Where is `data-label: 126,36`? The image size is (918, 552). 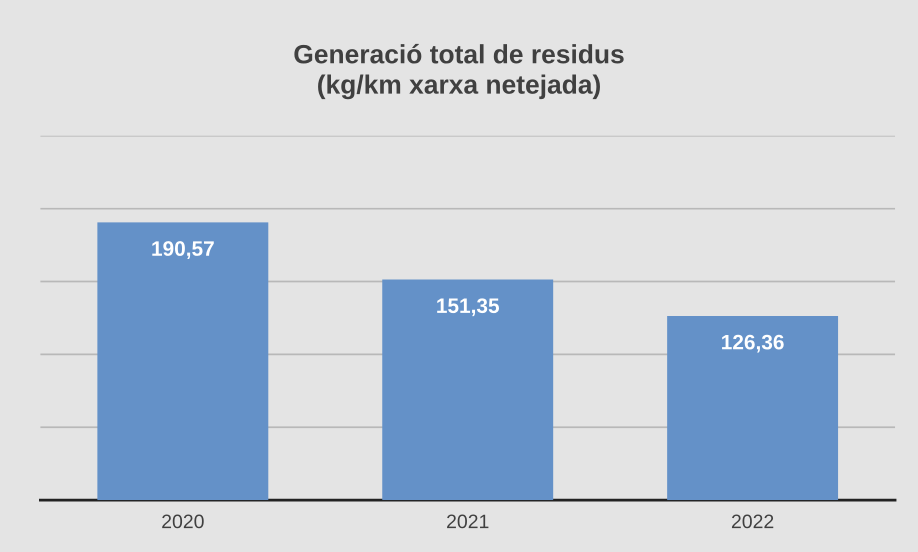
data-label: 126,36 is located at coordinates (753, 343).